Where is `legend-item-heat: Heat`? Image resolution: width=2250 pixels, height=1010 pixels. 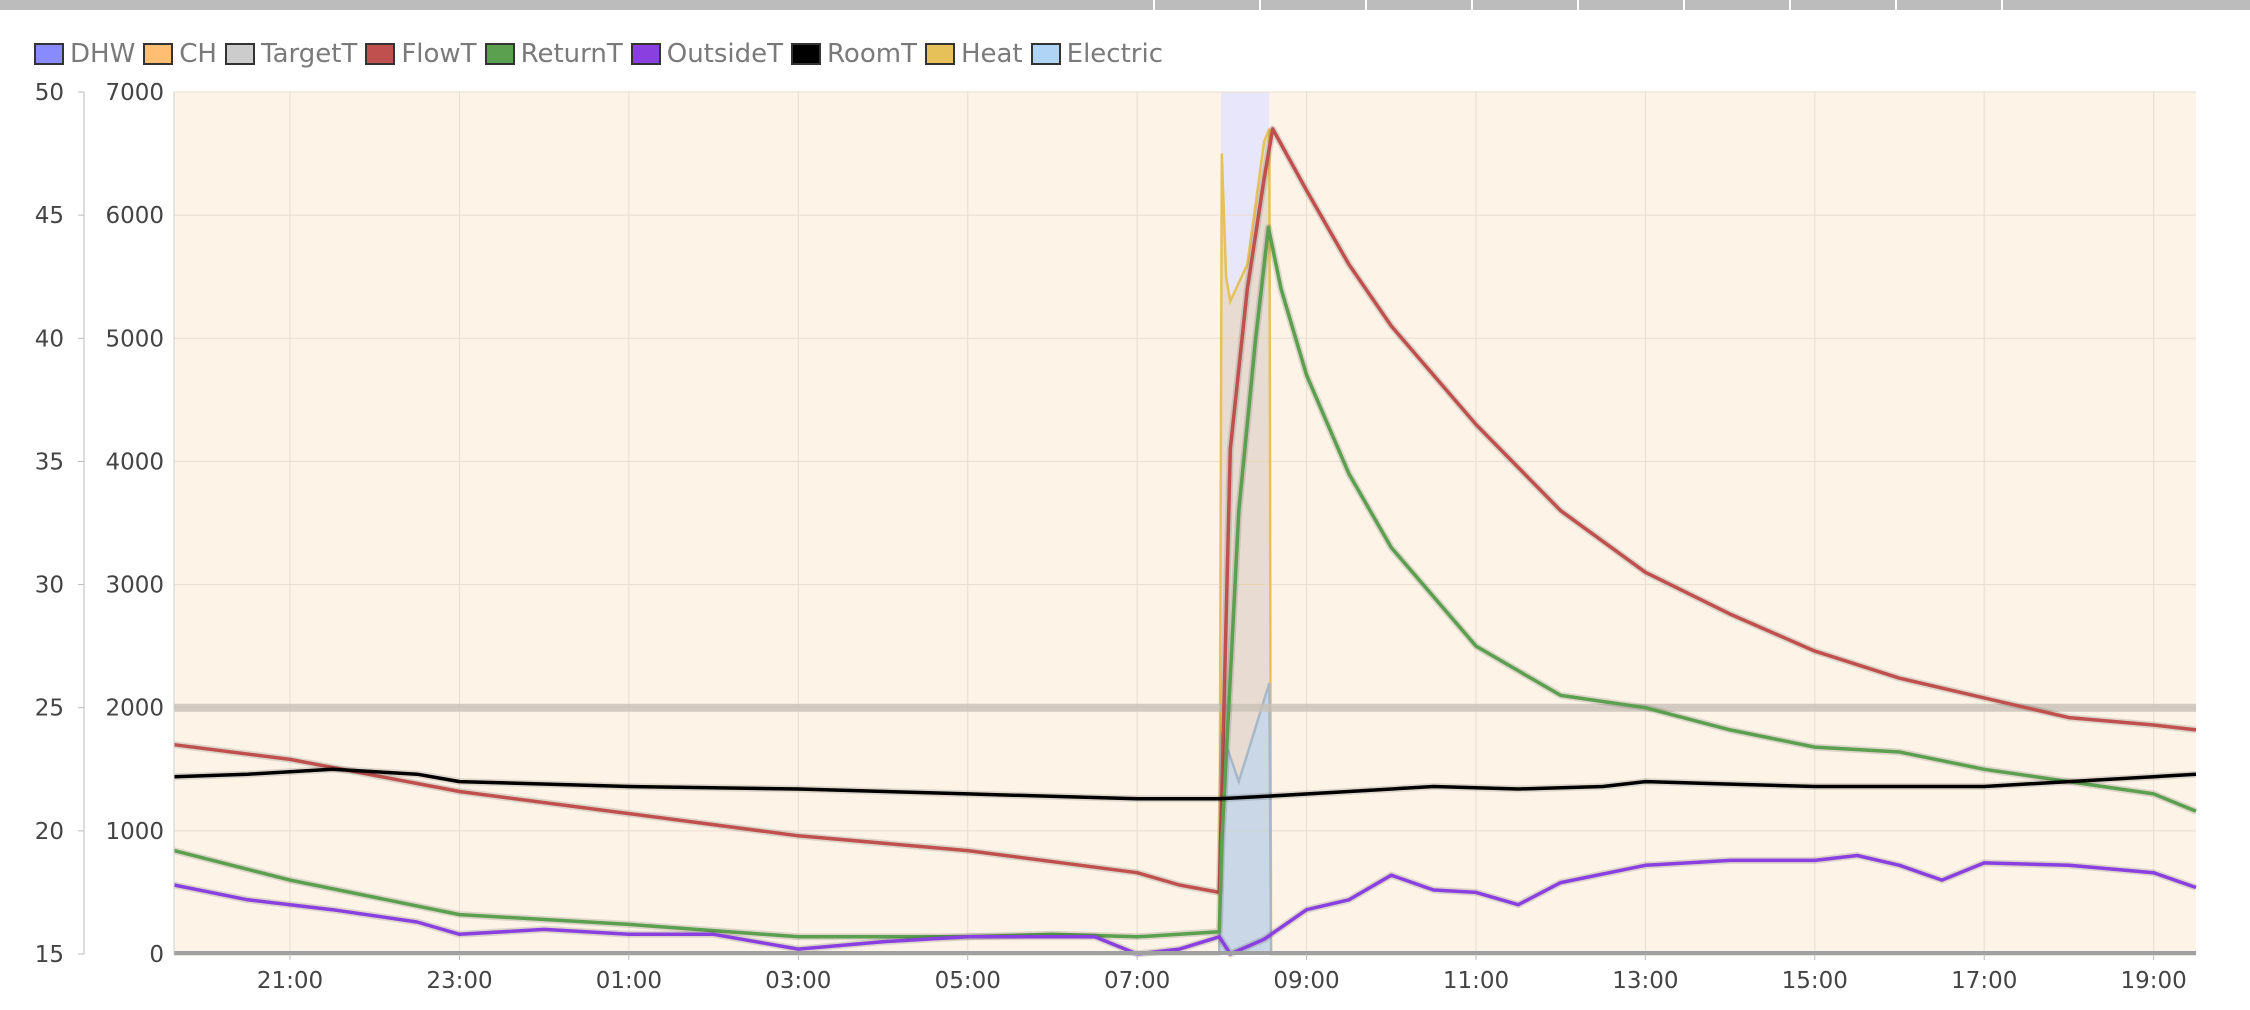
legend-item-heat: Heat is located at coordinates (973, 54).